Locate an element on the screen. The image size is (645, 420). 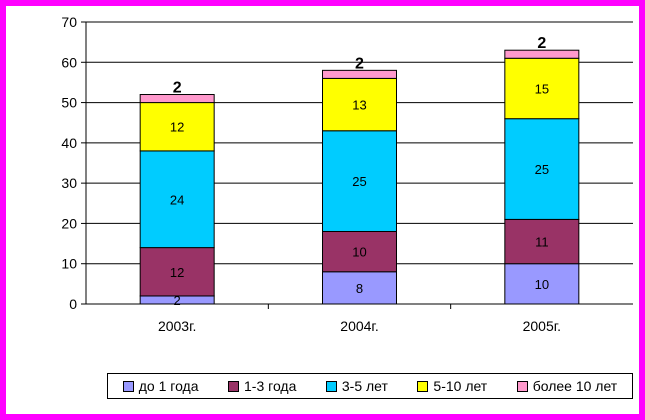
legend-item: до 1 года is located at coordinates (160, 386).